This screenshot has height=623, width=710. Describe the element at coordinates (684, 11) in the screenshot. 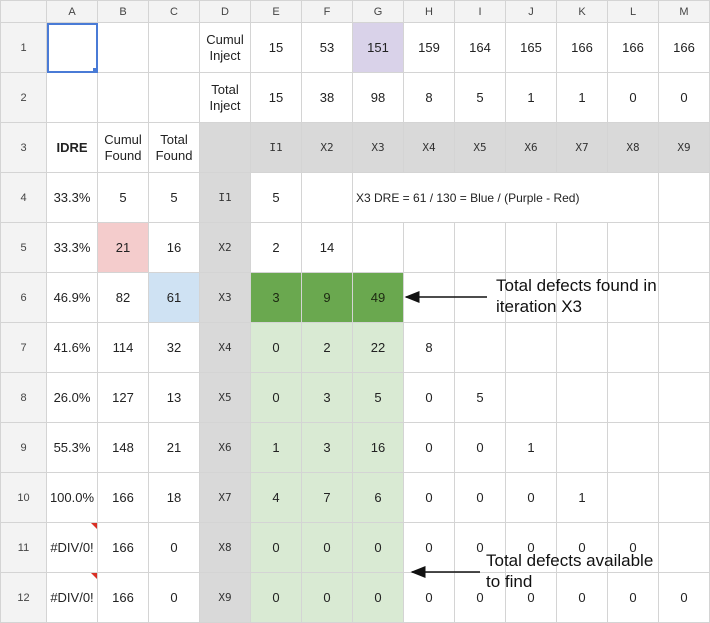

I see `column-header-m: M` at that location.